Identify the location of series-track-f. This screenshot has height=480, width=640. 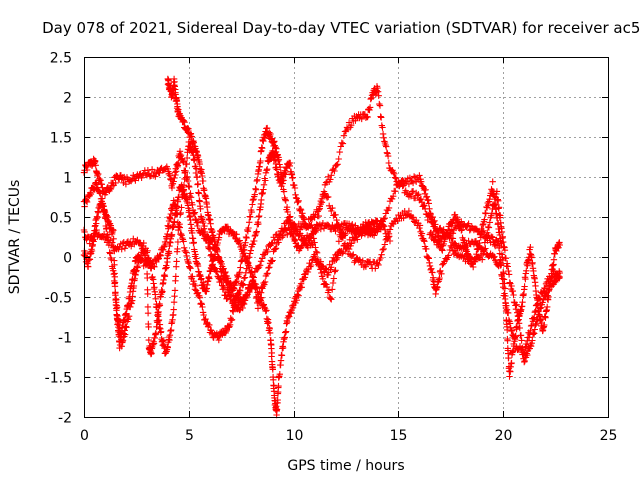
(494, 279).